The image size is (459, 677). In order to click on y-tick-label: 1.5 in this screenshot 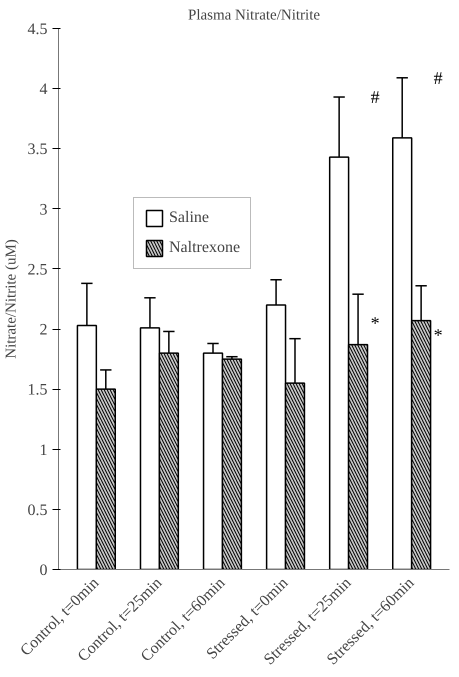, I will do `click(38, 390)`.